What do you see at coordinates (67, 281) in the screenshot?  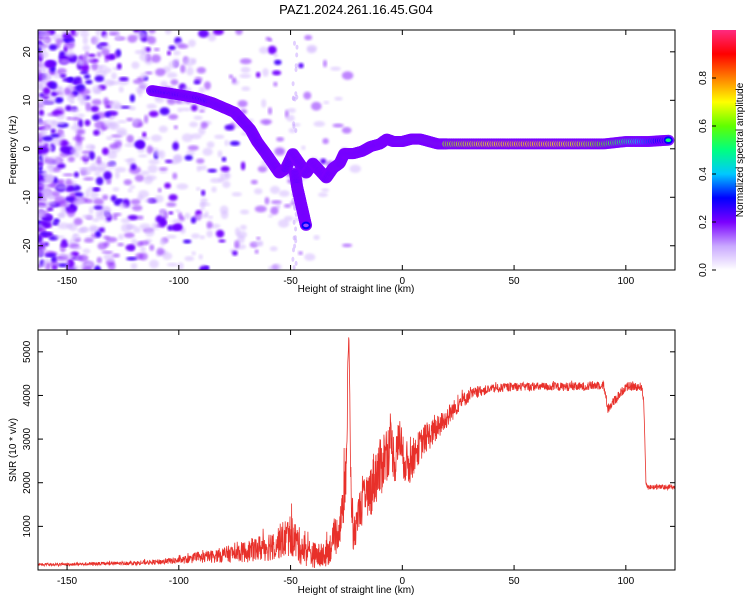 I see `spectrogram-x-tick-label: -150` at bounding box center [67, 281].